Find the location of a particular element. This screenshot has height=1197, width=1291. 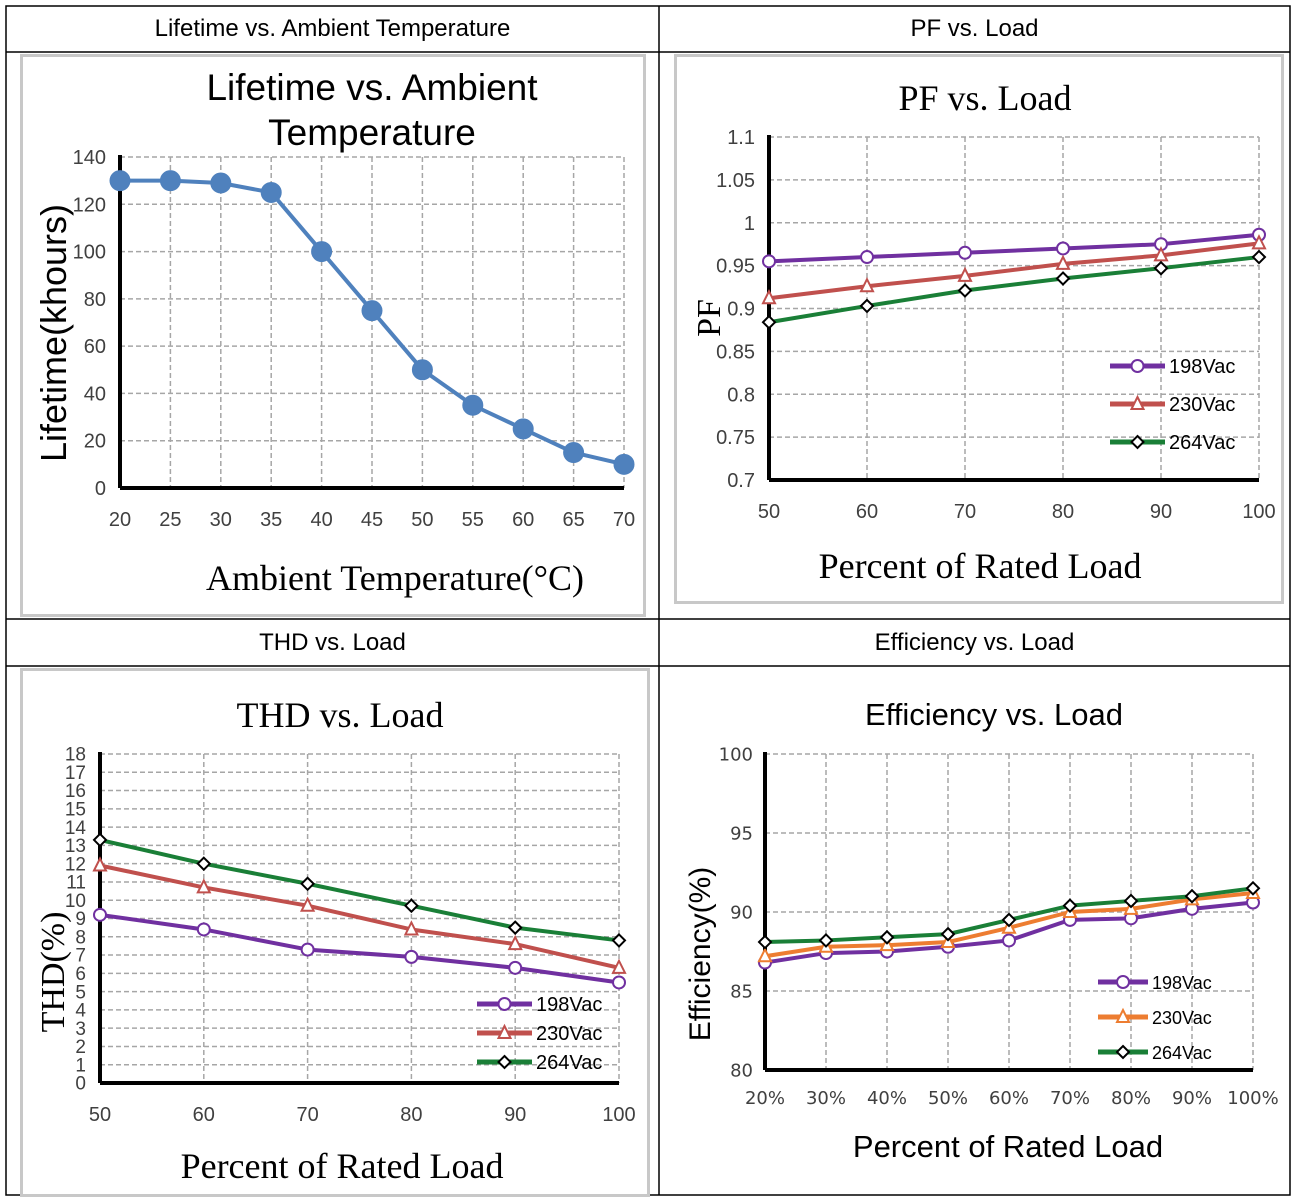

cell-title-pf: PF vs. Load is located at coordinates (974, 28).